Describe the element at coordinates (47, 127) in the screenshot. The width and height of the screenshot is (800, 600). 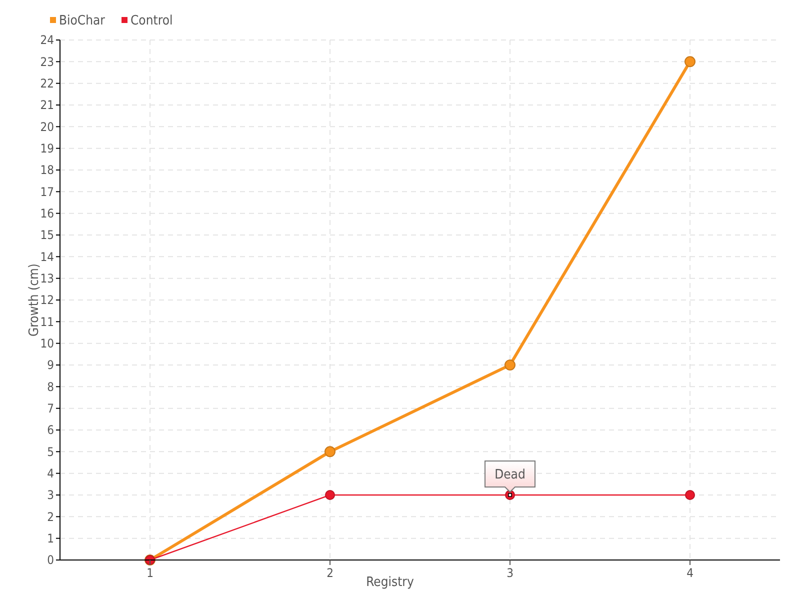
I see `y-tick-label: 20` at that location.